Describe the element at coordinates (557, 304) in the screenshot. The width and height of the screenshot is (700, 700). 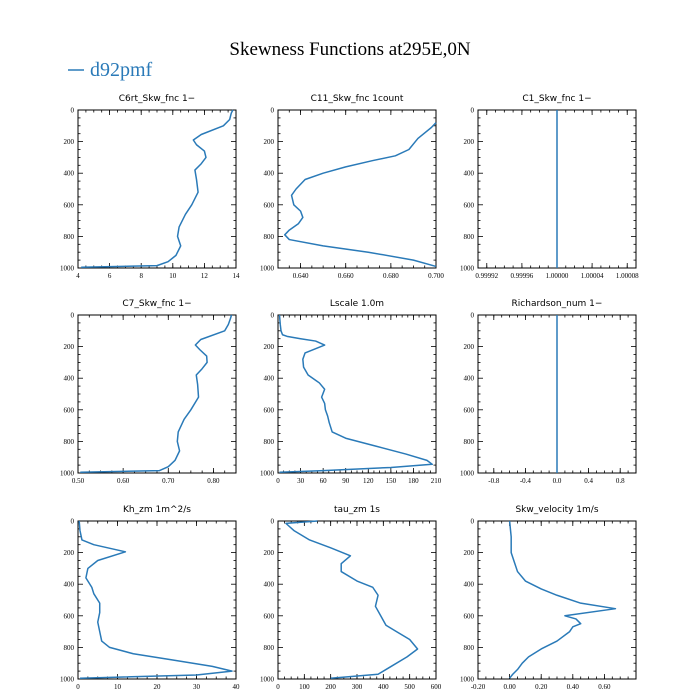
I see `panel-title: Richardson_num 1−` at that location.